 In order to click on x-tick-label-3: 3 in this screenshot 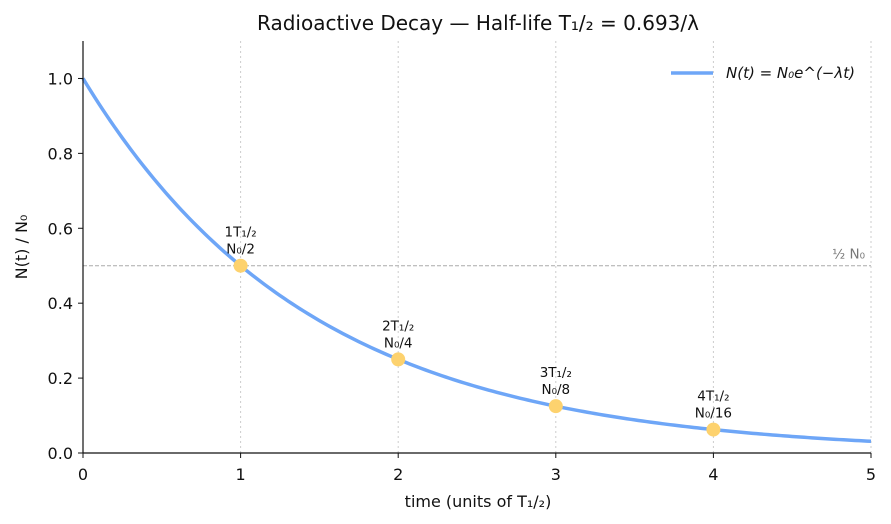, I will do `click(556, 474)`.